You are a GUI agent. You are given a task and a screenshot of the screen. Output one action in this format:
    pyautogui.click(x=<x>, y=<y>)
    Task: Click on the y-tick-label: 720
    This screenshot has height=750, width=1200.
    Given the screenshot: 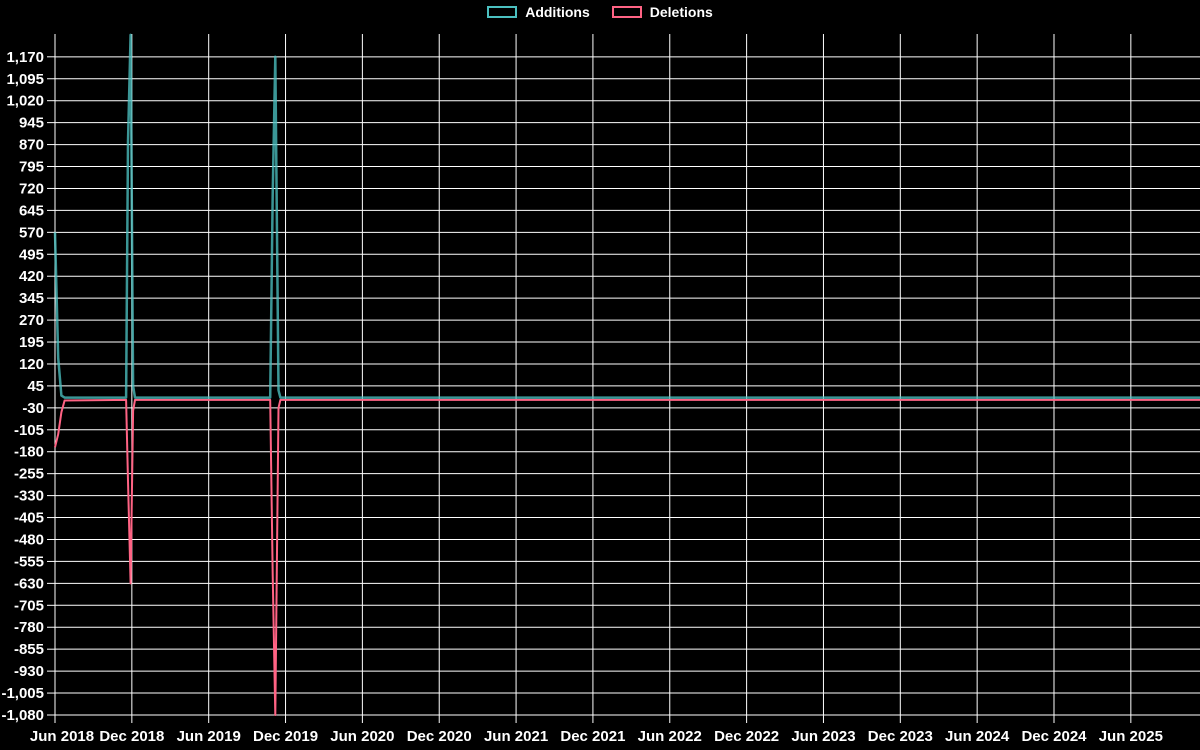 What is the action you would take?
    pyautogui.click(x=31, y=188)
    